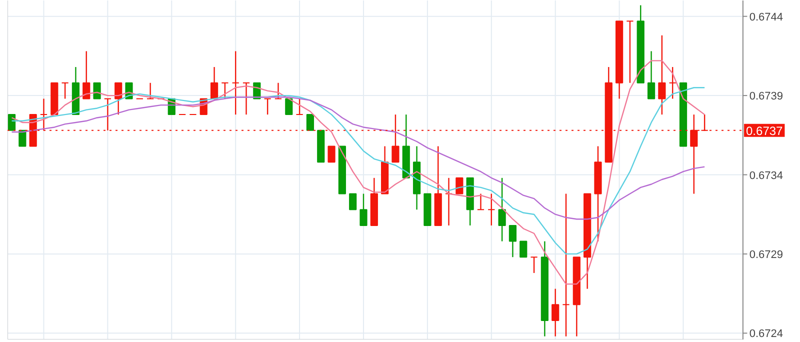 The width and height of the screenshot is (800, 342). Describe the element at coordinates (766, 334) in the screenshot. I see `y-tick-label: 0.6724` at that location.